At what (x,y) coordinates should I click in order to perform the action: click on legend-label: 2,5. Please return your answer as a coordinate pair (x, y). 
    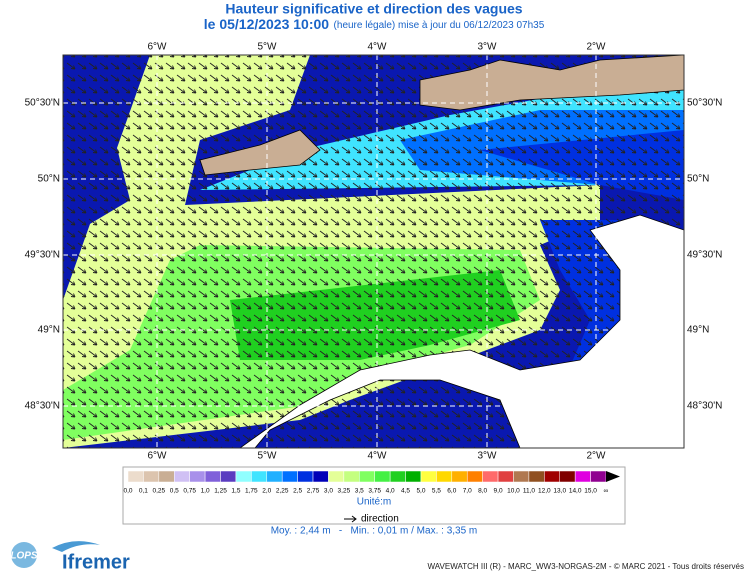
    Looking at the image, I should click on (297, 491).